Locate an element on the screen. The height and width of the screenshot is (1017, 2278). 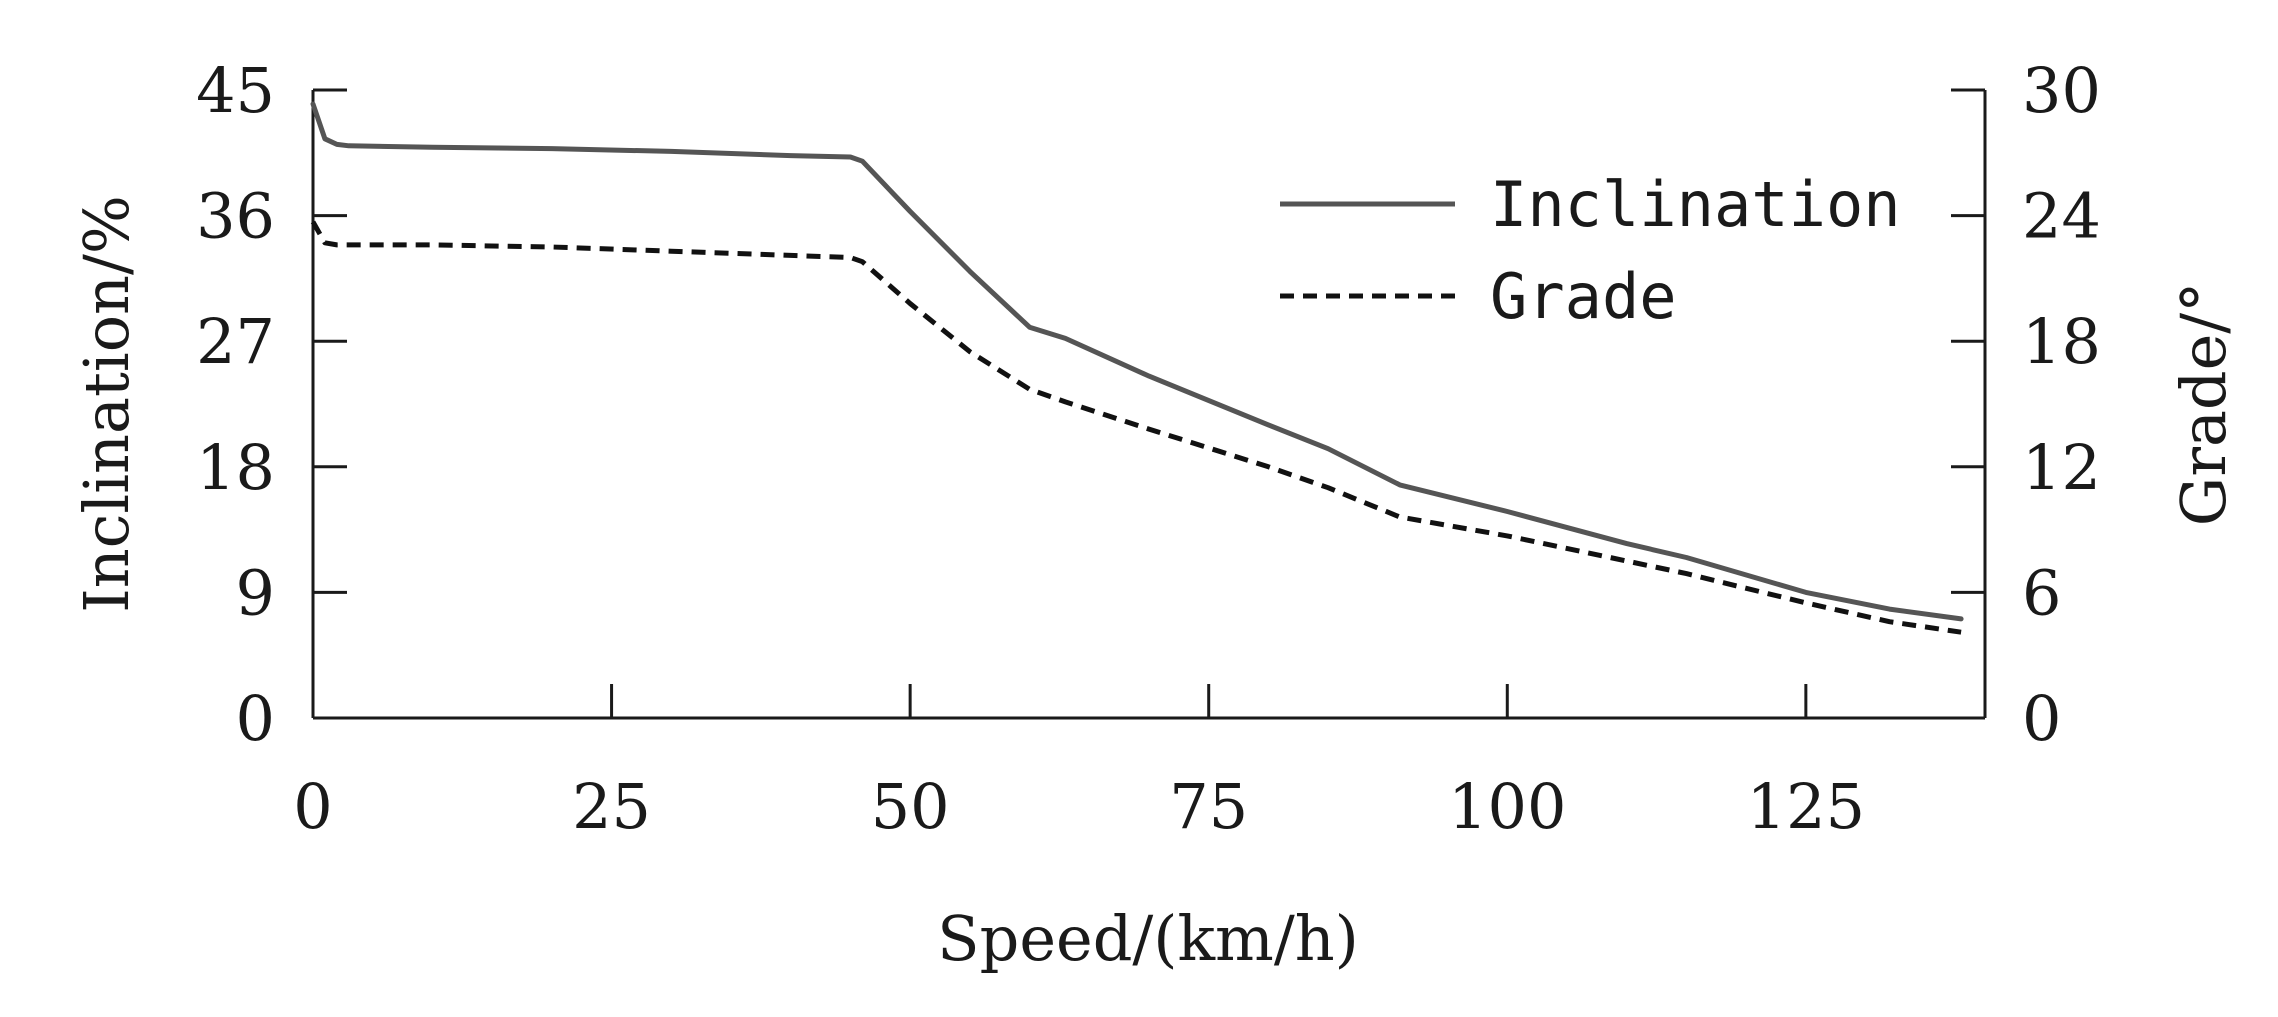
y-tick-label: 18 is located at coordinates (235, 467).